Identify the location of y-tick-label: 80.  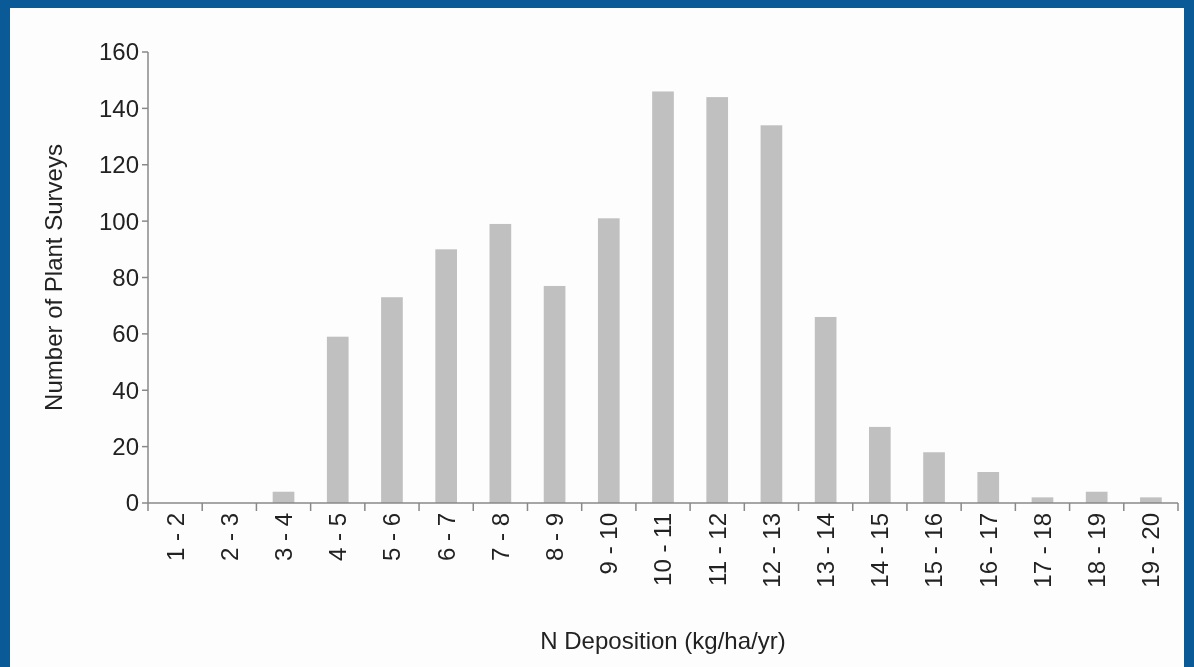
(125, 277).